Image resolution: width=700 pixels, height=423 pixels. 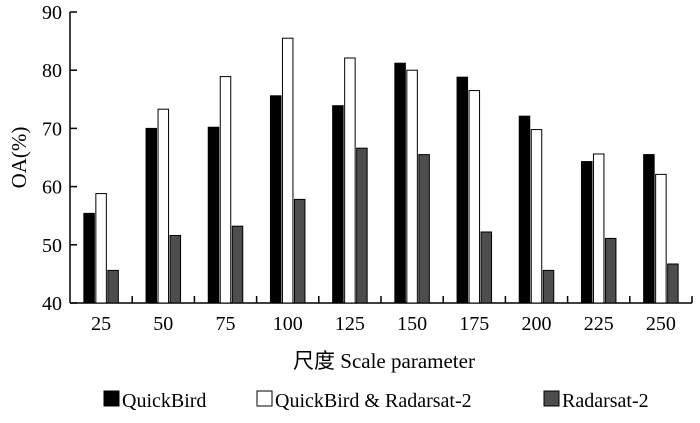 I want to click on y-tick-label: 90, so click(x=52, y=13).